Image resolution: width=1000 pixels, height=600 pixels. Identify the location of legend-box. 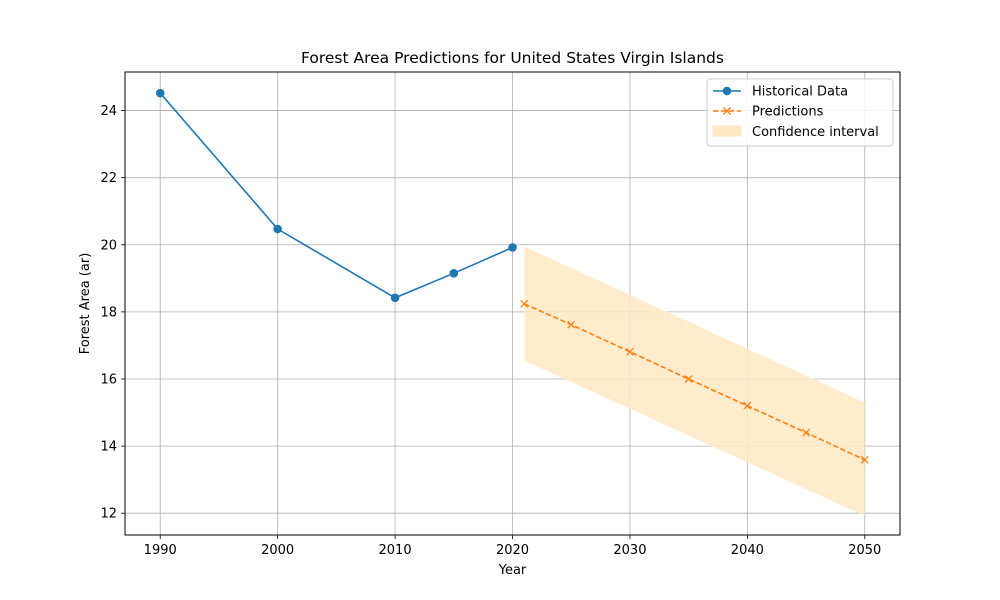
(800, 112).